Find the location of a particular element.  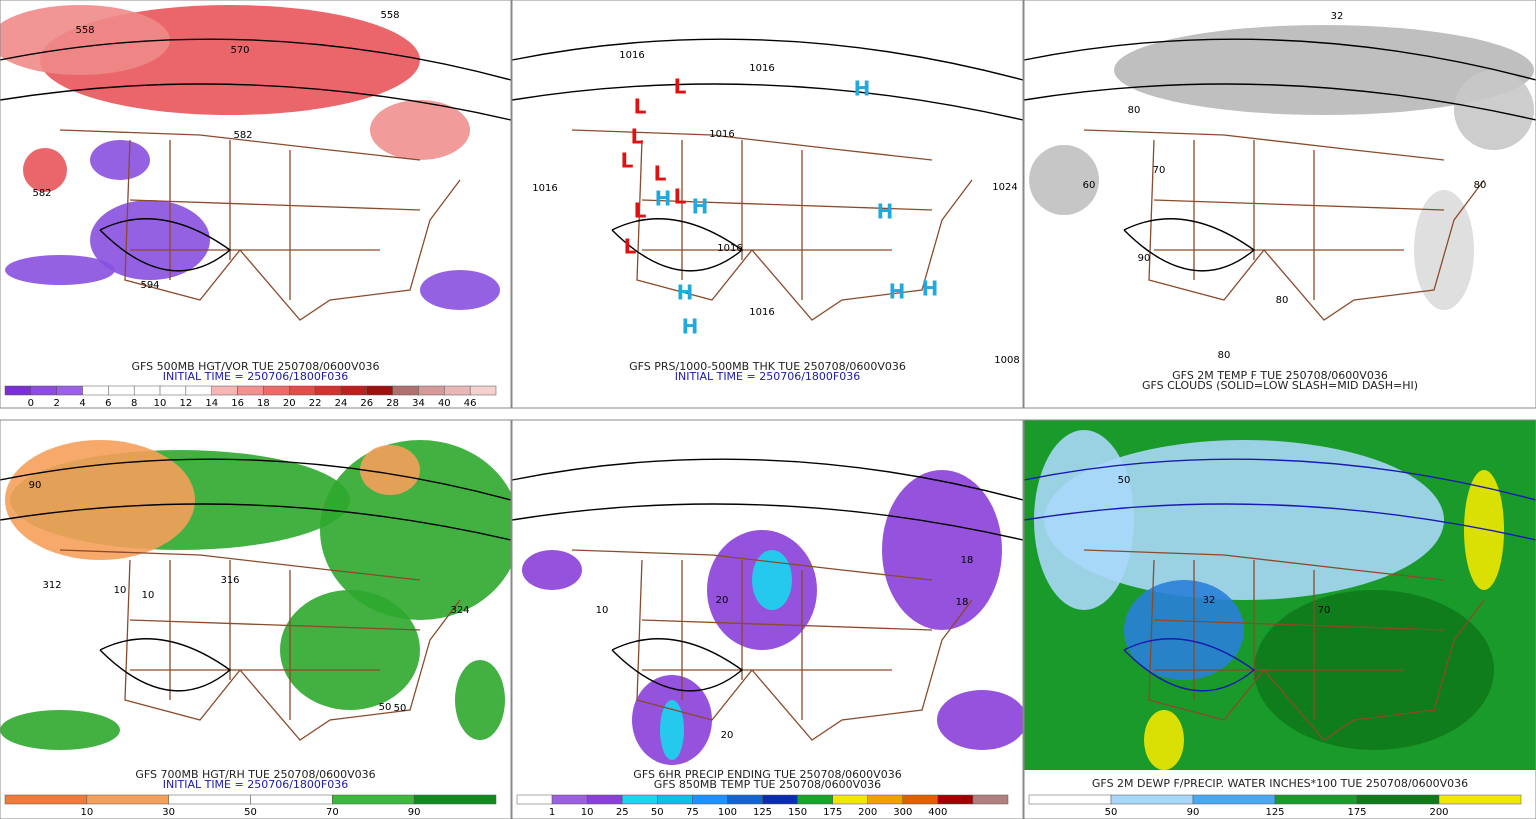

contour-label: 18 is located at coordinates (962, 602).